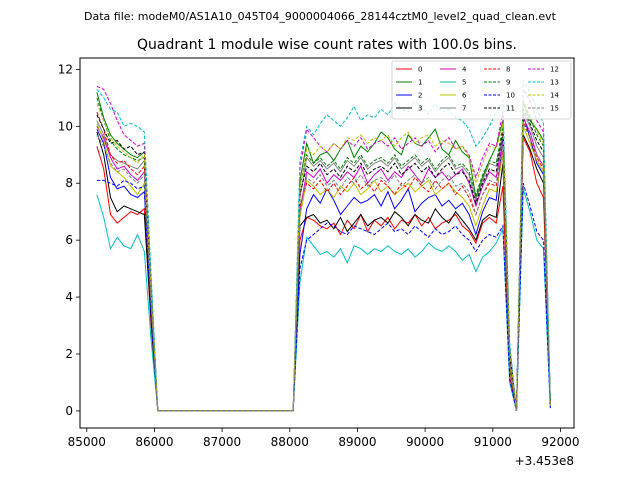  What do you see at coordinates (508, 83) in the screenshot?
I see `legend-label-9: 9` at bounding box center [508, 83].